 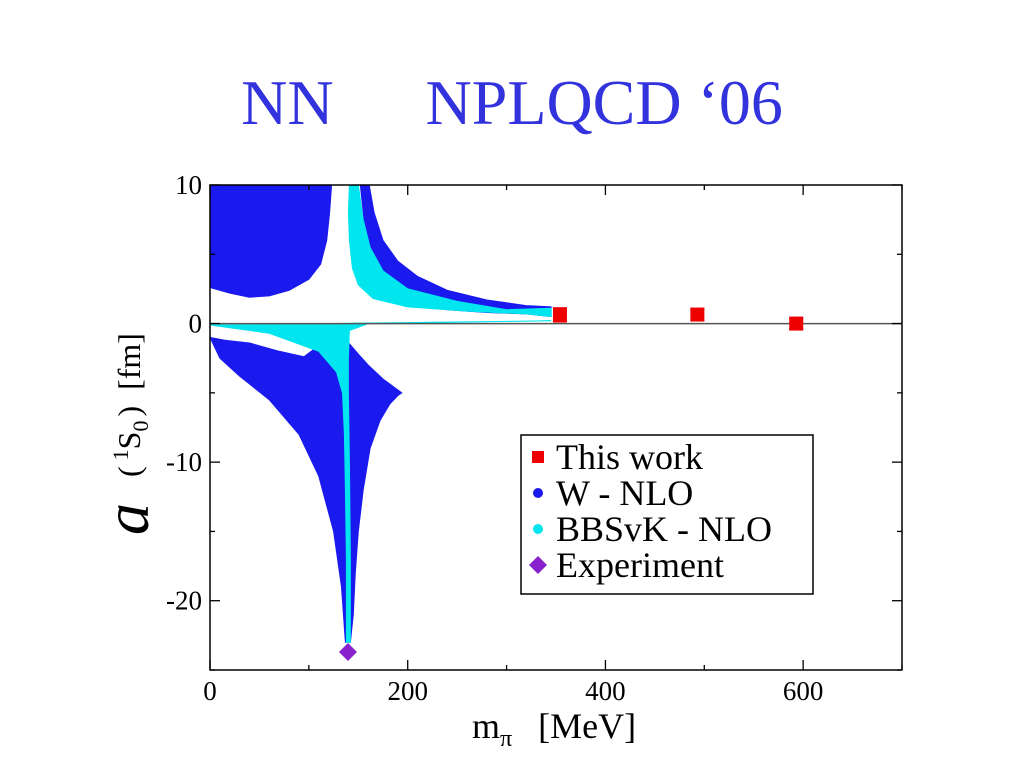 What do you see at coordinates (129, 361) in the screenshot?
I see `y-axis-unit: [fm]` at bounding box center [129, 361].